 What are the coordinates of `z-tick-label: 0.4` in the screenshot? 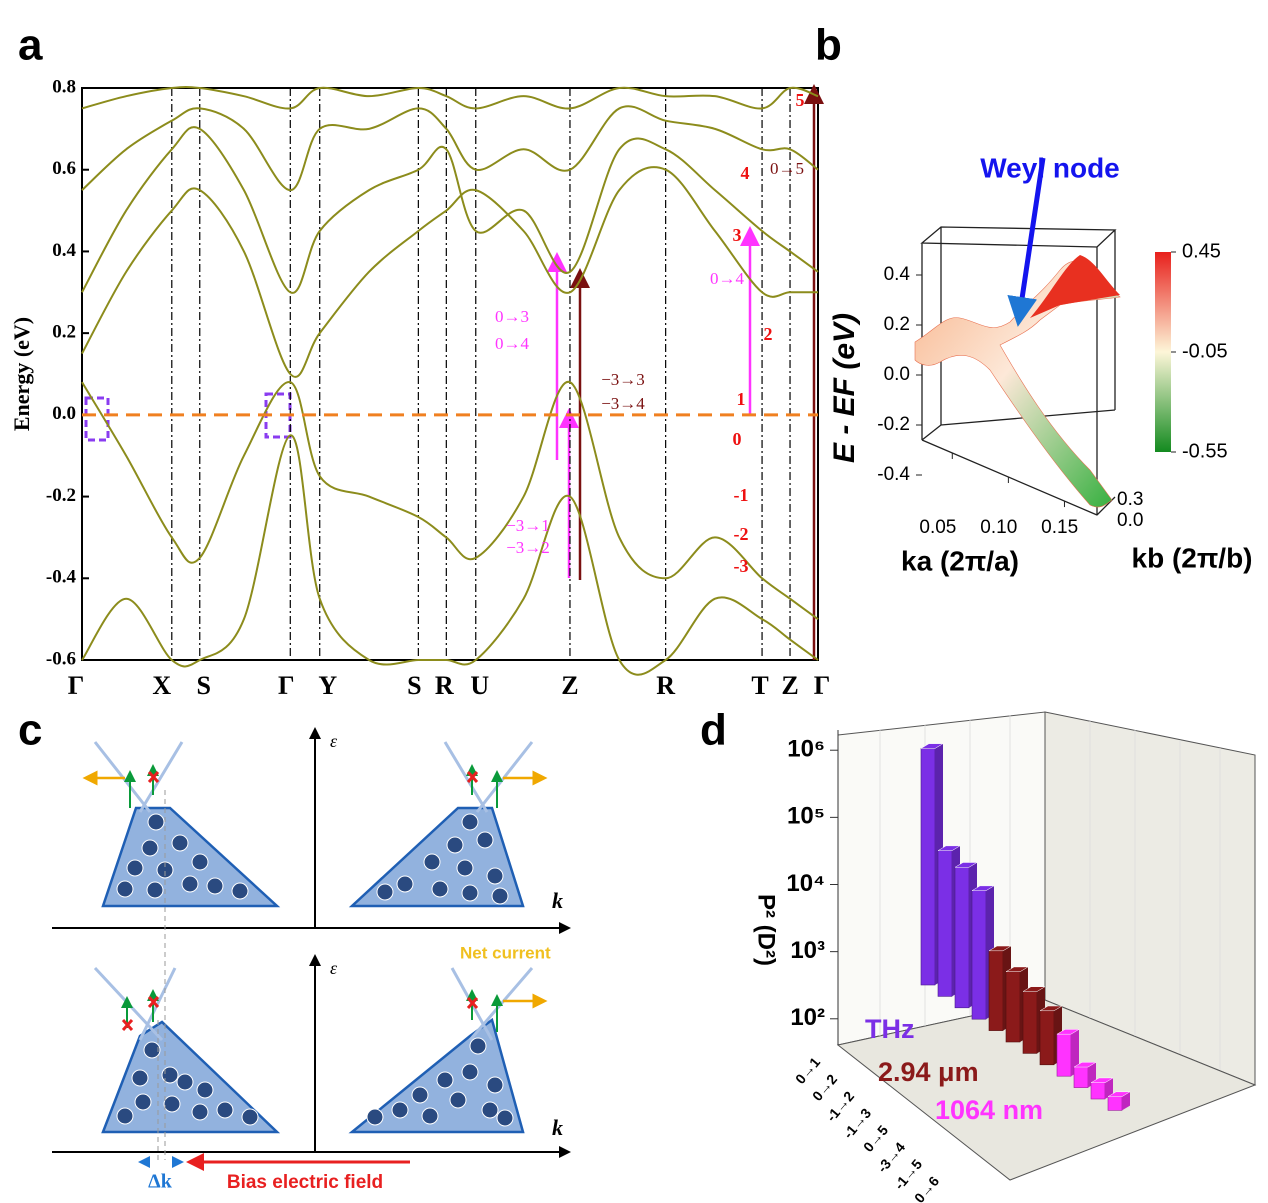 It's located at (897, 274).